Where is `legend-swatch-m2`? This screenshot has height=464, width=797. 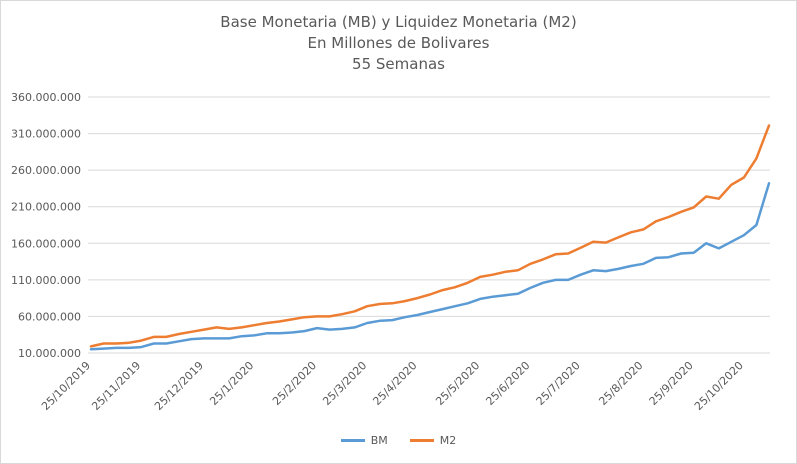
legend-swatch-m2 is located at coordinates (421, 440).